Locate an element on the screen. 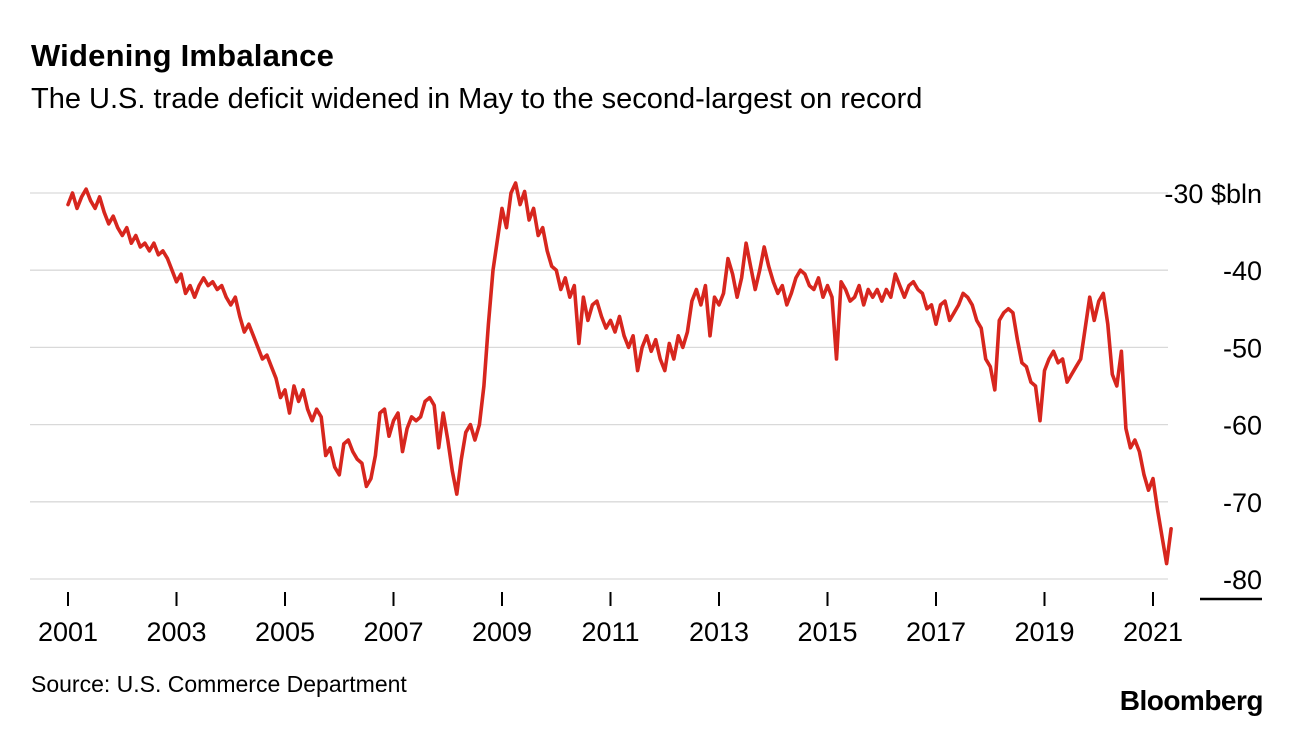 The width and height of the screenshot is (1296, 732). x-axis-tick-label: 2019 is located at coordinates (1044, 632).